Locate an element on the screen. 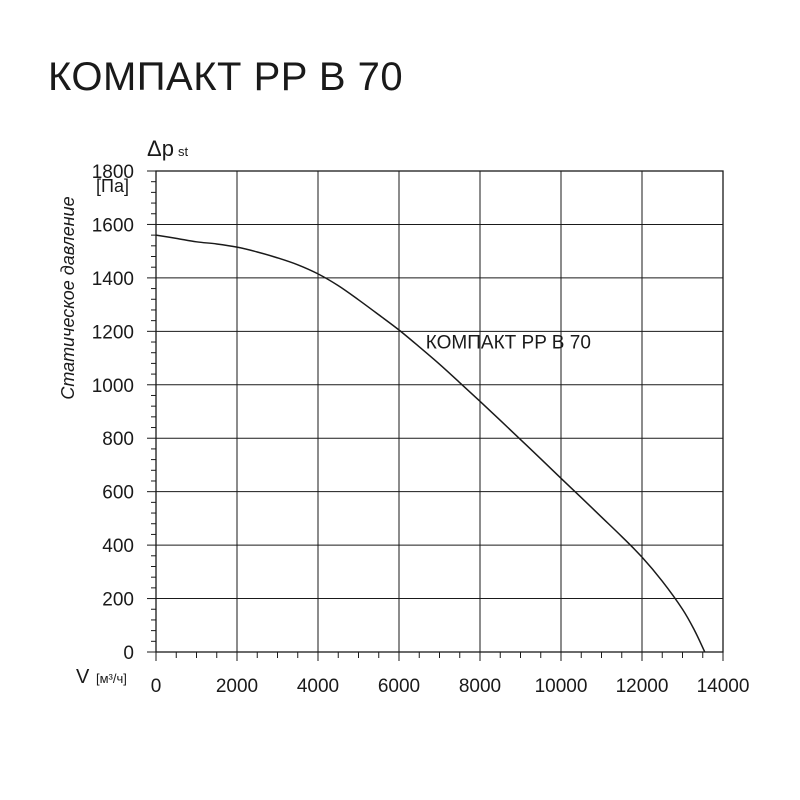 The image size is (800, 800). x-tick-labels: 0 2000 4000 6000 8000 10000 12000 14000 is located at coordinates (450, 686).